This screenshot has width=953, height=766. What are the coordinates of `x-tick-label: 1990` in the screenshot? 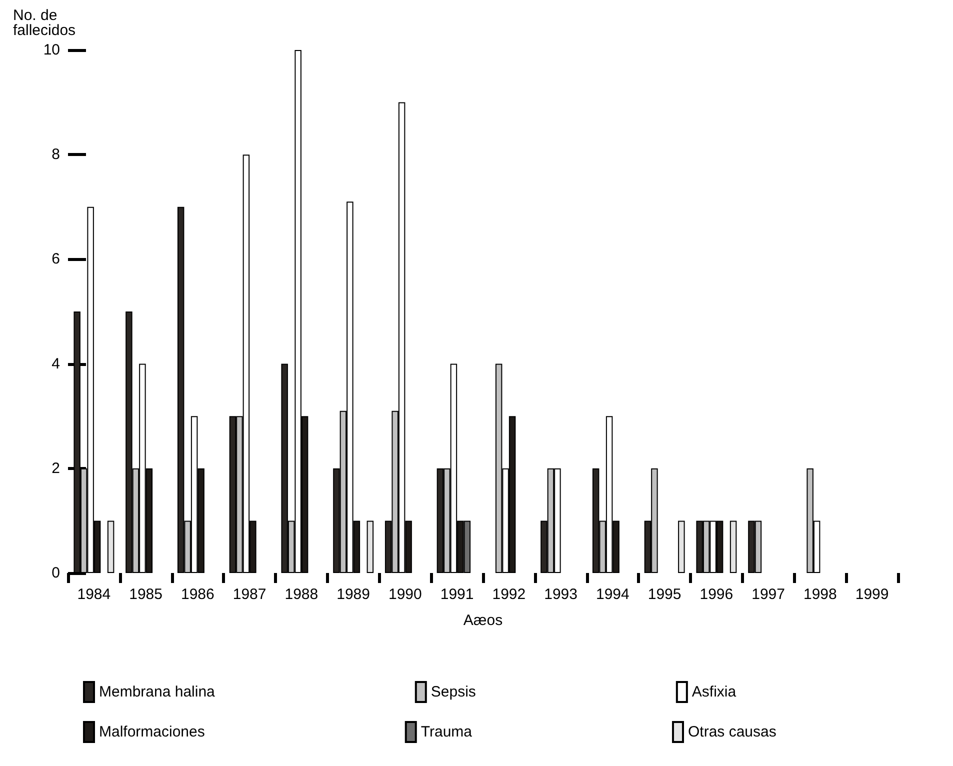 It's located at (405, 594).